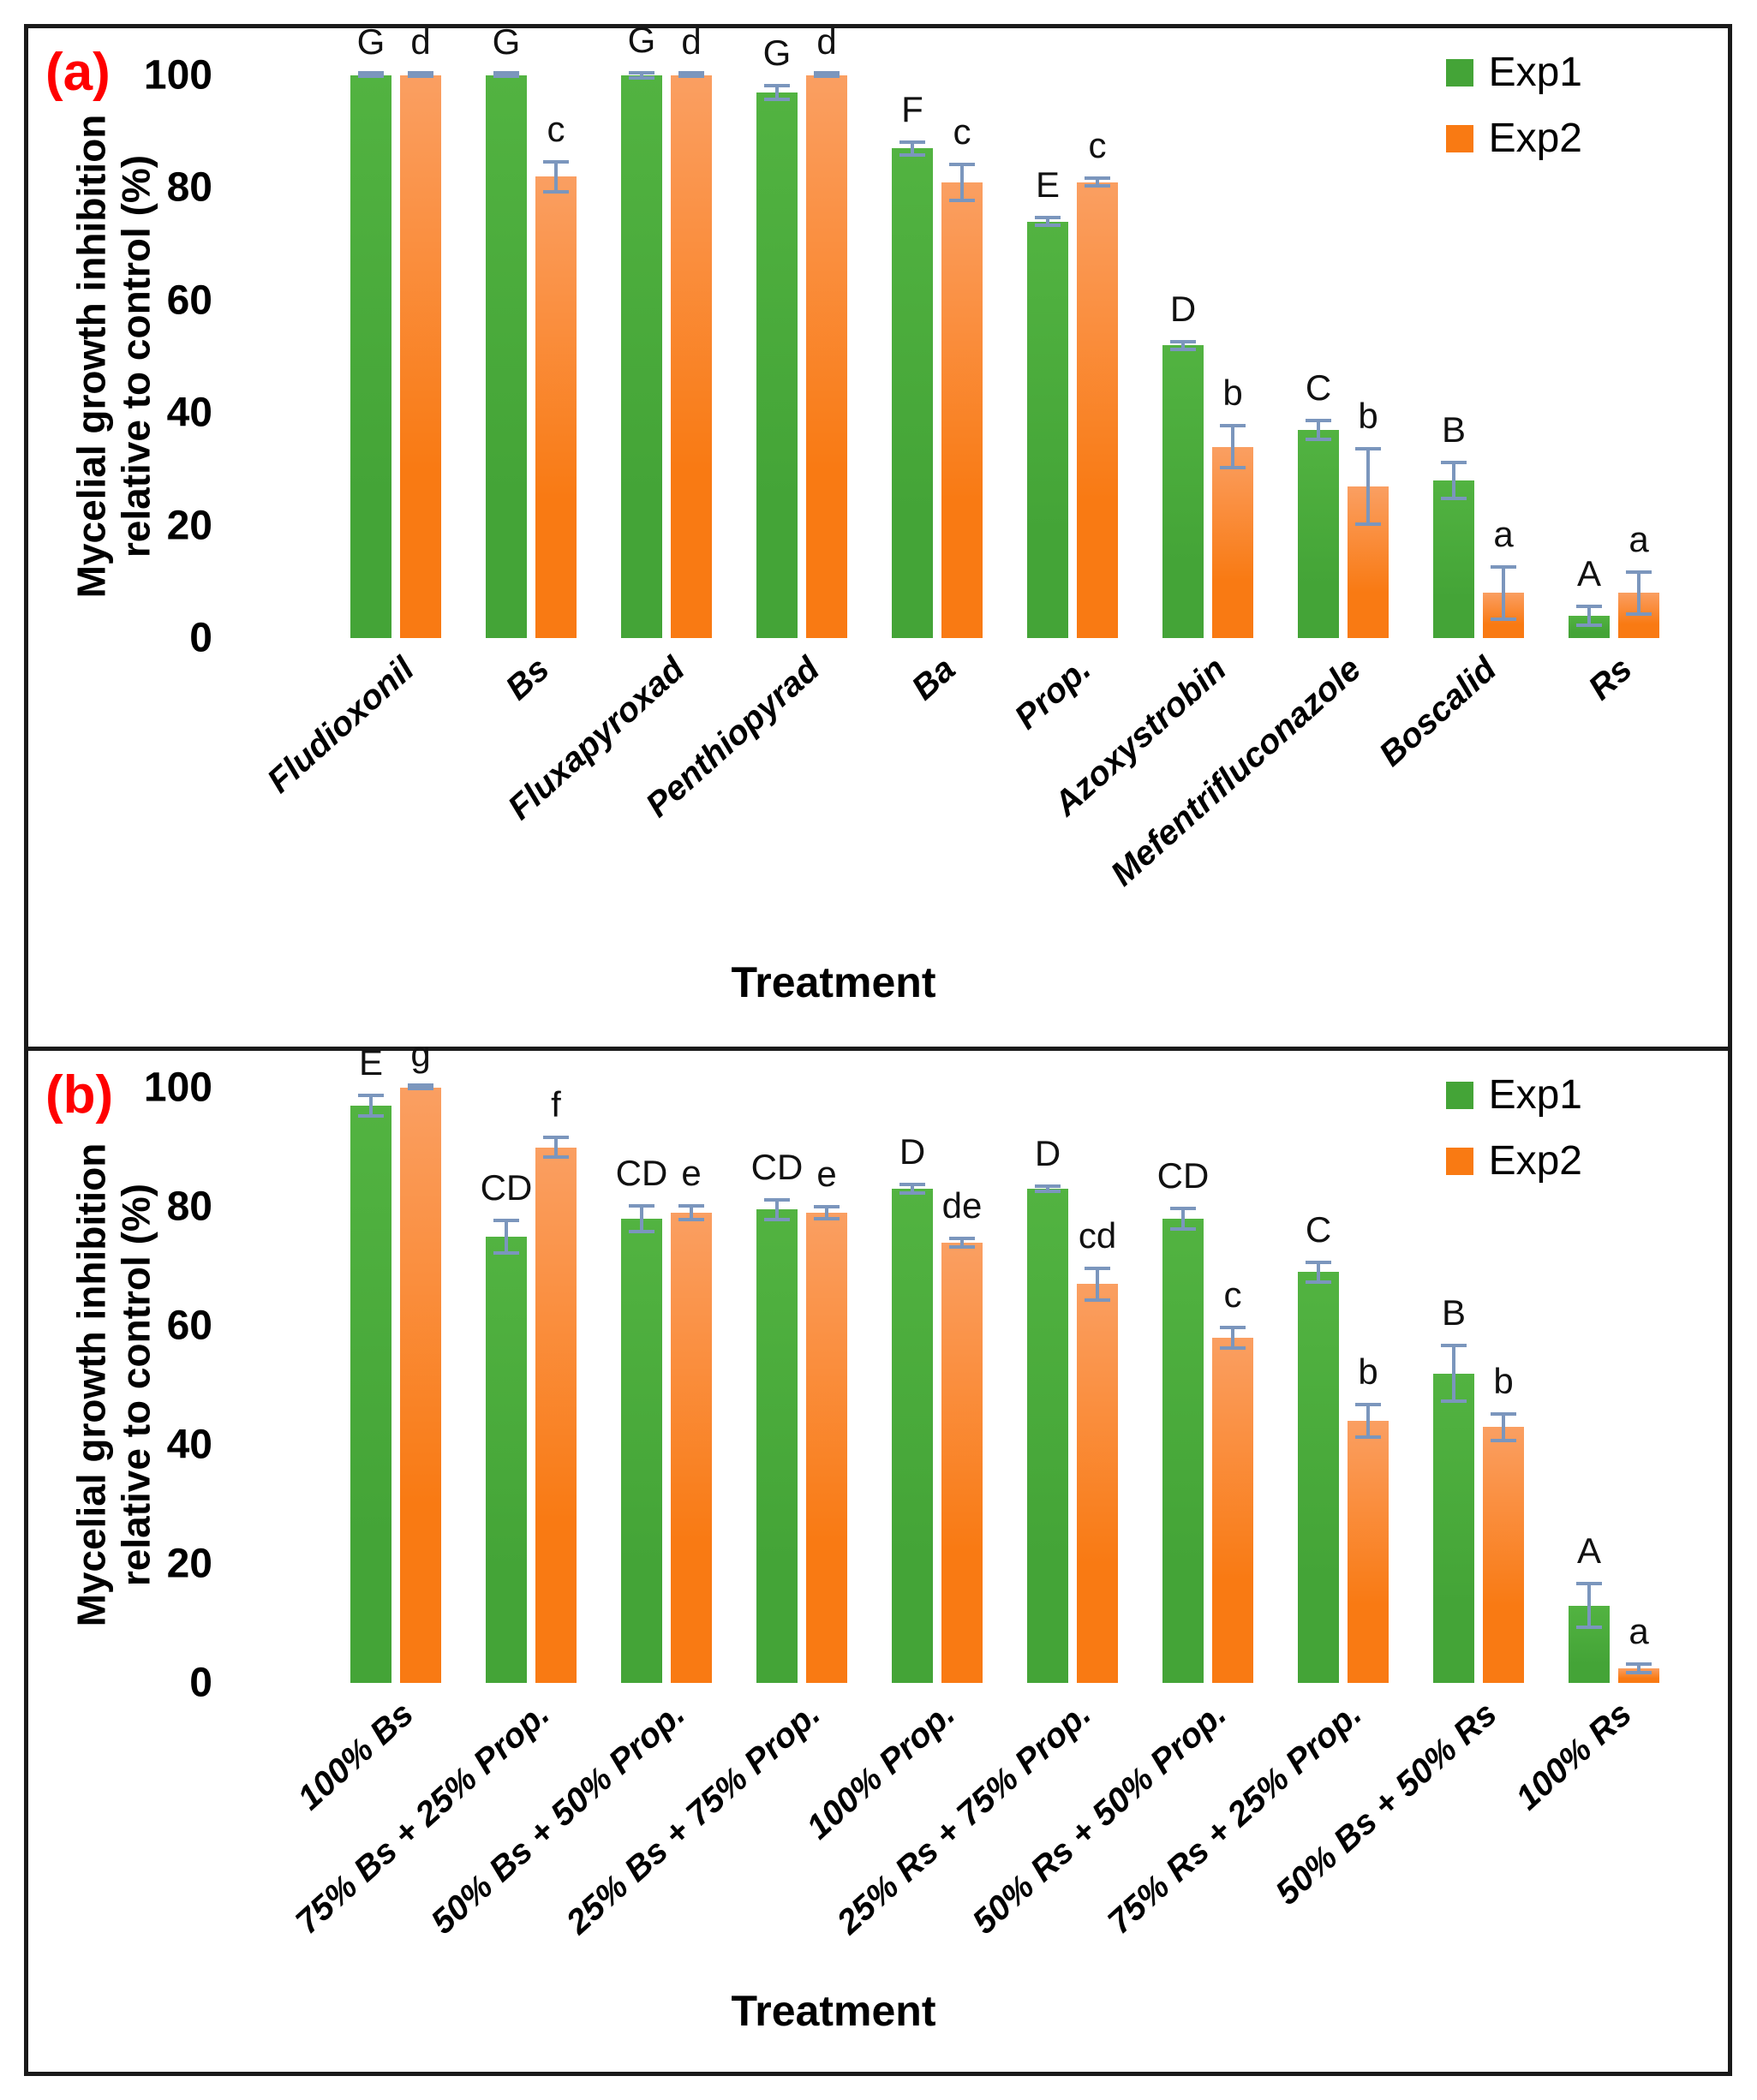 The image size is (1757, 2100). What do you see at coordinates (1574, 1756) in the screenshot?
I see `category-label: 100% Rs` at bounding box center [1574, 1756].